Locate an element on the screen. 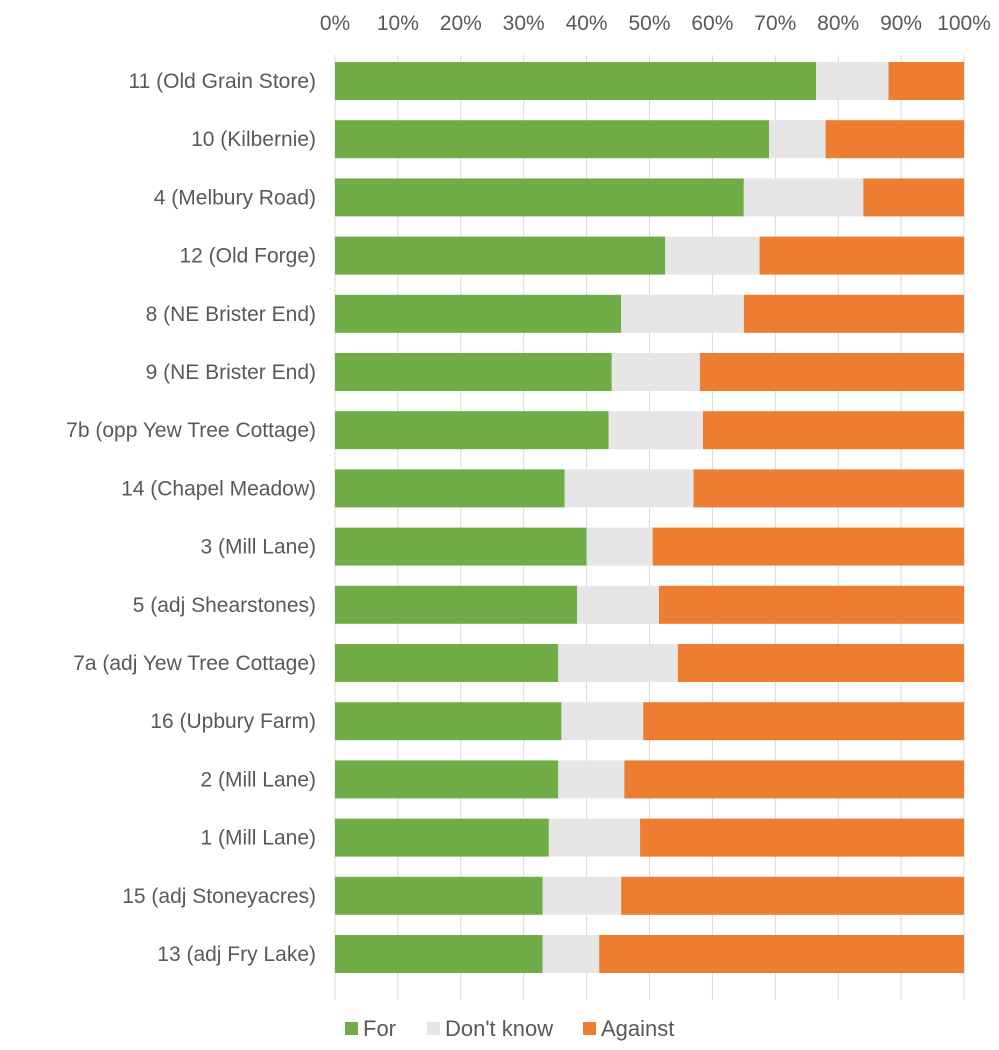 The height and width of the screenshot is (1050, 999). x-tick-label: 20% is located at coordinates (461, 23).